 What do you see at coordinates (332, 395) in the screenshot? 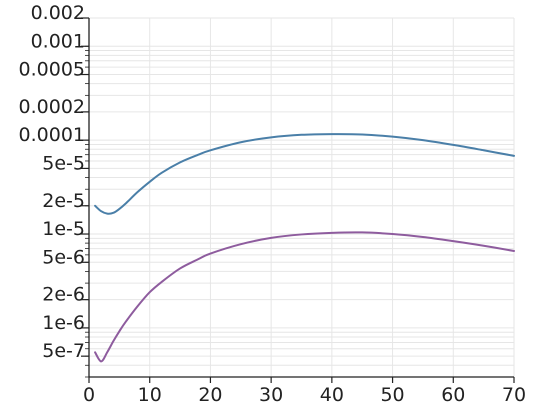
I see `x-tick-label: 40` at bounding box center [332, 395].